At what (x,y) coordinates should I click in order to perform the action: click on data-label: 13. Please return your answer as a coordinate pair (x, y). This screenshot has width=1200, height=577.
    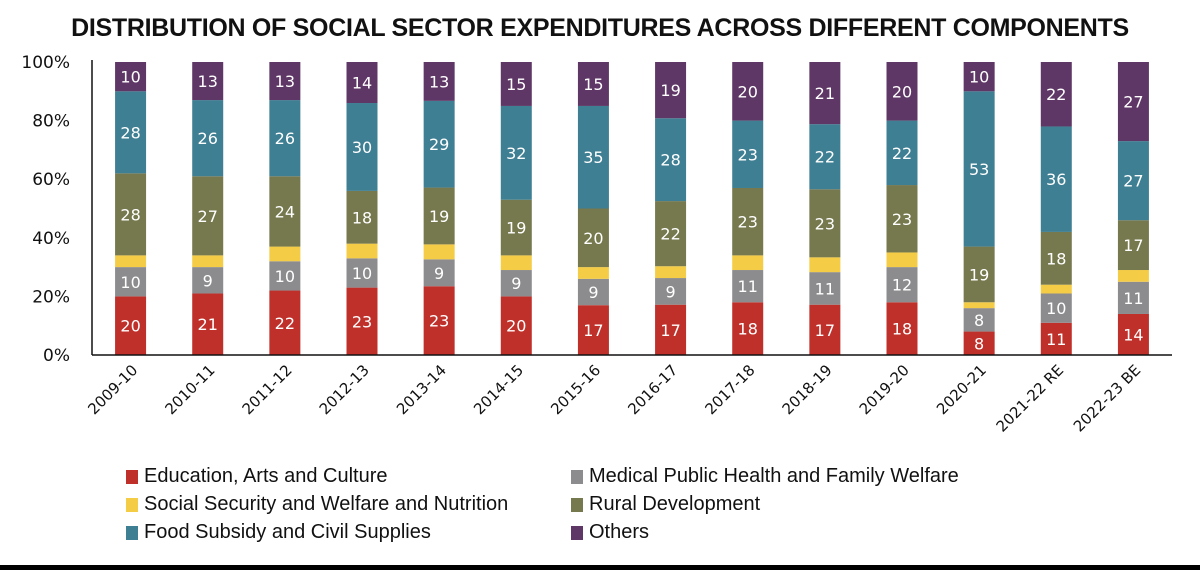
    Looking at the image, I should click on (439, 81).